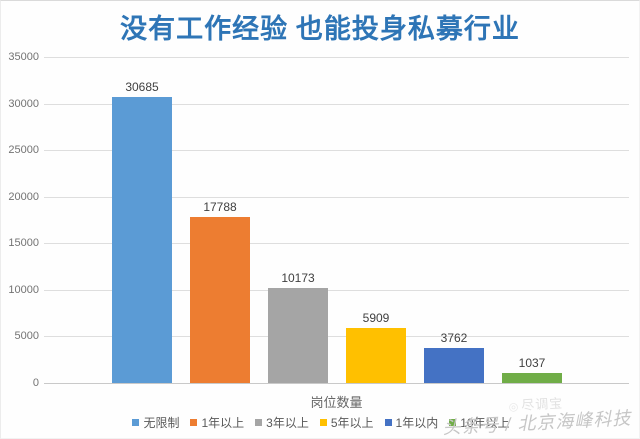 This screenshot has height=439, width=640. Describe the element at coordinates (23, 57) in the screenshot. I see `y-axis-tick-label: 35000` at that location.